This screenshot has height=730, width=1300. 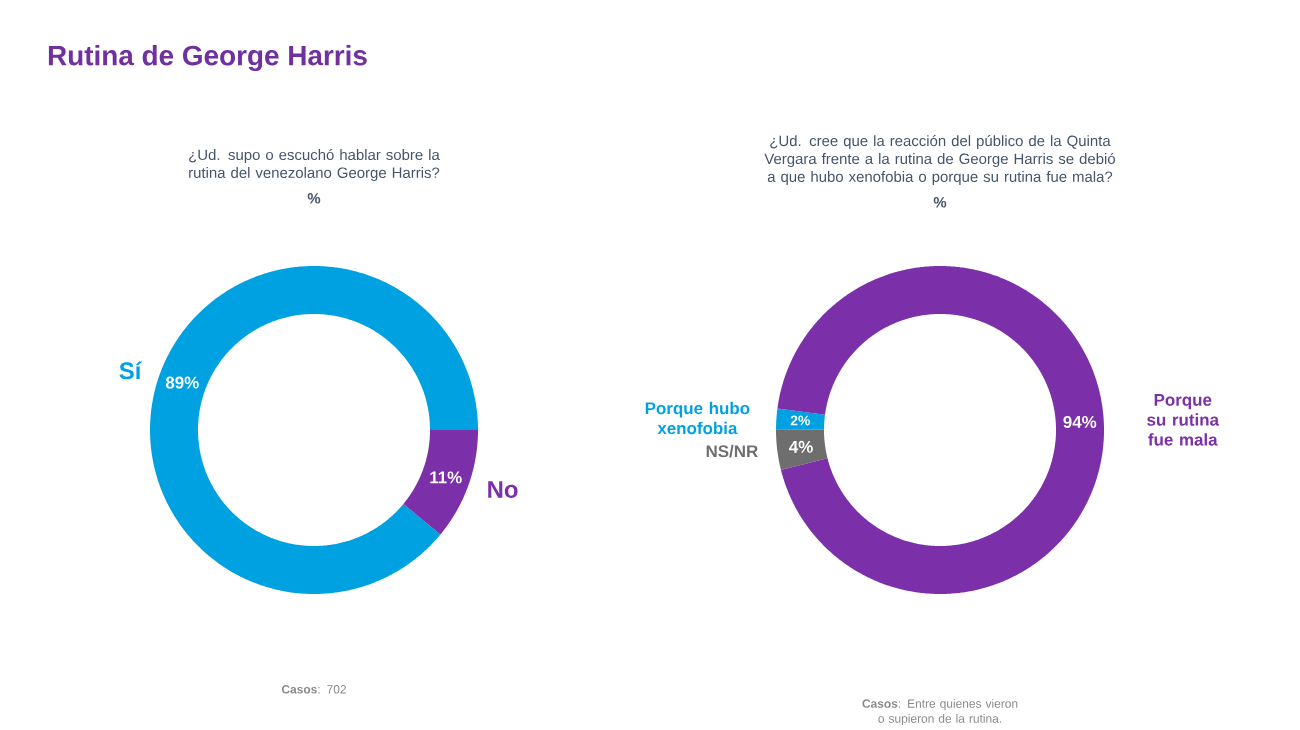 What do you see at coordinates (697, 418) in the screenshot?
I see `slice-label: Porque hubo xenofobia` at bounding box center [697, 418].